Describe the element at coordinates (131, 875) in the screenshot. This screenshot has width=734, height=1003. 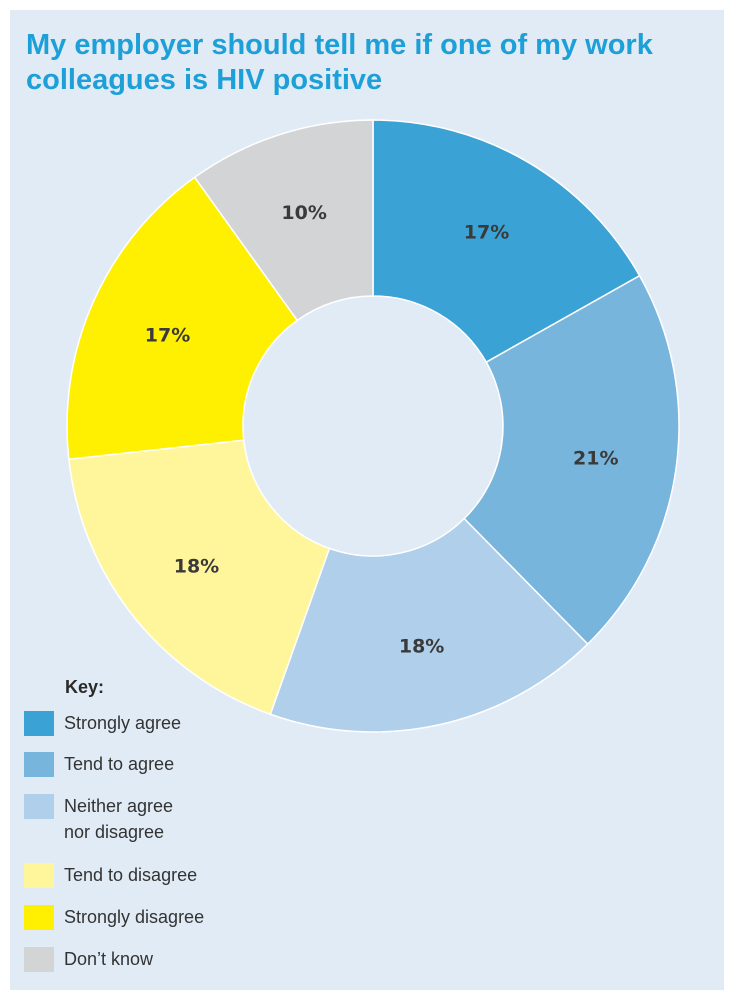
I see `legend-label: Tend to disagree` at that location.